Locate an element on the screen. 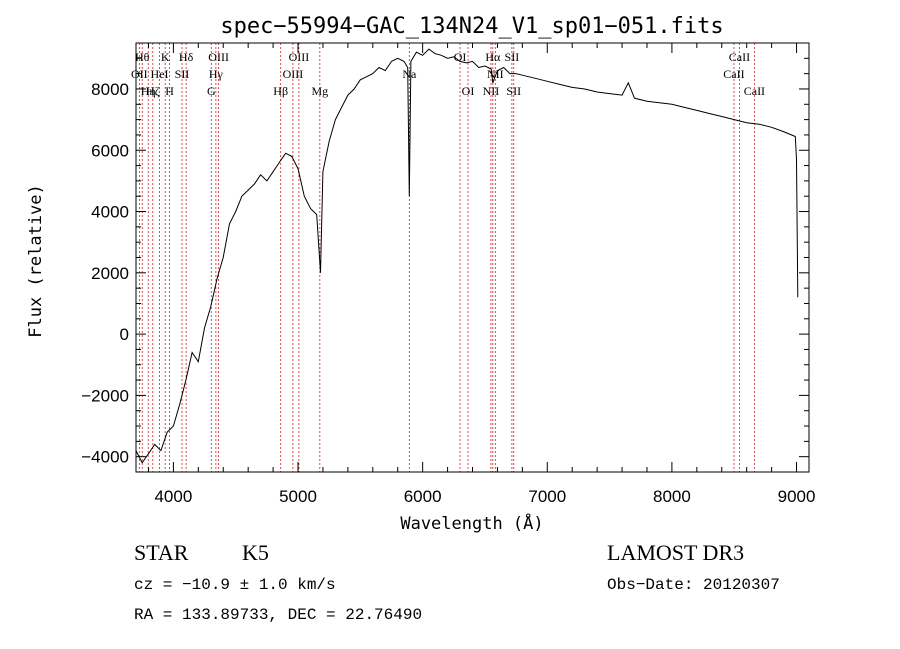  line-marker-label: Hα is located at coordinates (493, 57).